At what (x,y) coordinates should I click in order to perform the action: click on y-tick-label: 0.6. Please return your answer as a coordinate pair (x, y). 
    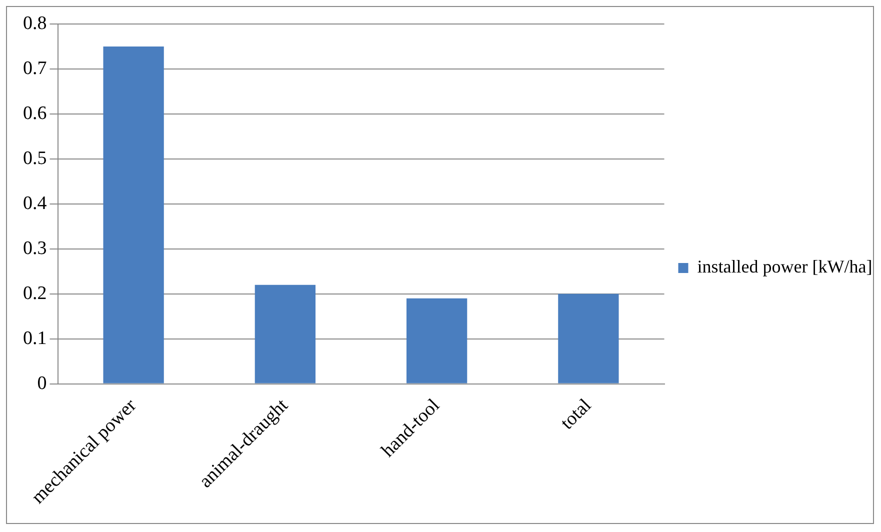
    Looking at the image, I should click on (35, 113).